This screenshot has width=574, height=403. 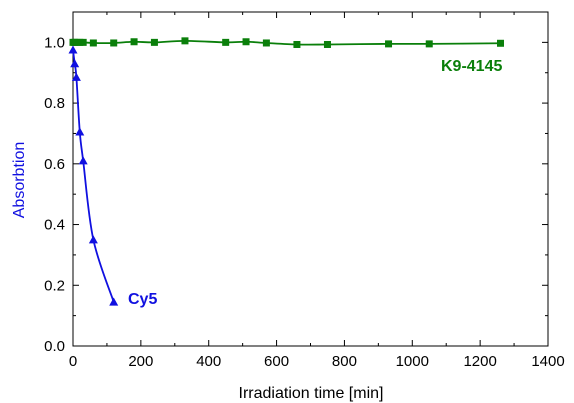 I want to click on x-tick-label: 1200, so click(x=479, y=361).